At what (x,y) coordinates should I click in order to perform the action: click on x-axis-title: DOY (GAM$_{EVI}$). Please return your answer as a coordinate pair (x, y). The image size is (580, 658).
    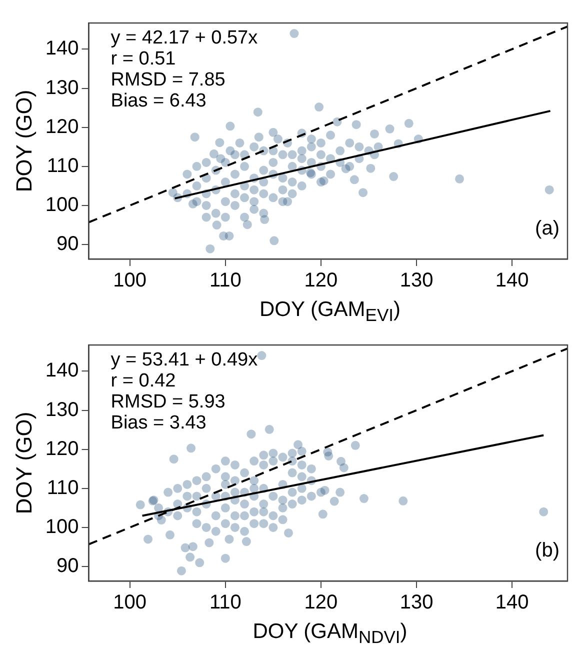
    Looking at the image, I should click on (330, 312).